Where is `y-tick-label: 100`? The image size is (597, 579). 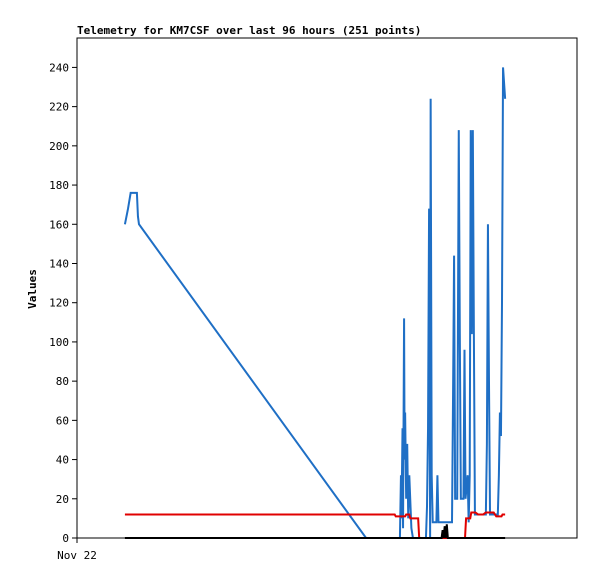 y-tick-label: 100 is located at coordinates (59, 342).